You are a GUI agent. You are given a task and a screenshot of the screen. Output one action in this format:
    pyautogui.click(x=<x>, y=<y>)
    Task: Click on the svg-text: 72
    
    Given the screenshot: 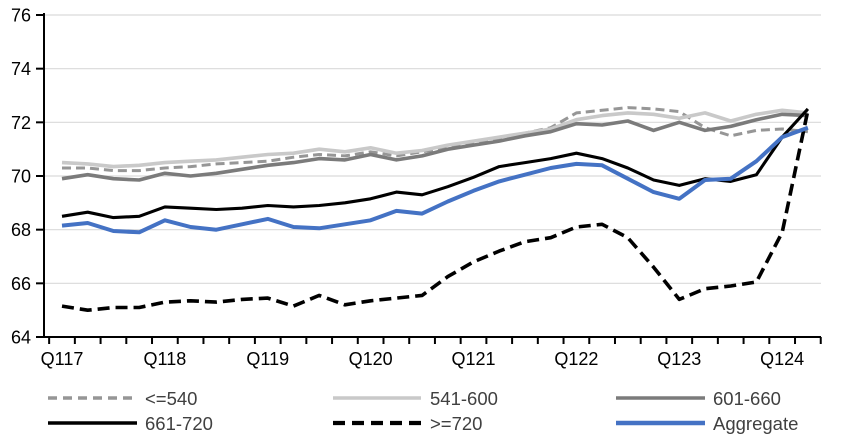 What is the action you would take?
    pyautogui.click(x=21, y=123)
    